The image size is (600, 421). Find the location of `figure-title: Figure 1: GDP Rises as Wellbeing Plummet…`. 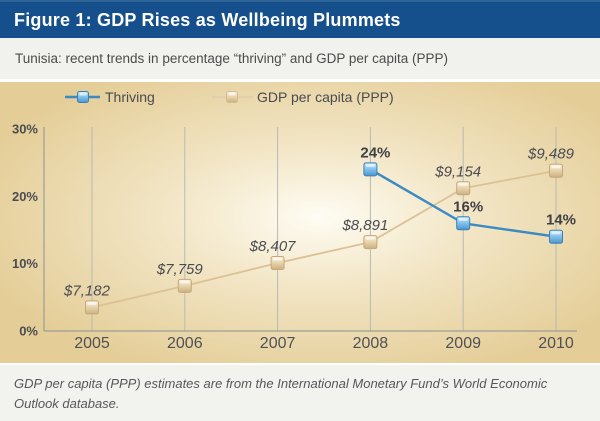

figure-title: Figure 1: GDP Rises as Wellbeing Plummet… is located at coordinates (207, 19).